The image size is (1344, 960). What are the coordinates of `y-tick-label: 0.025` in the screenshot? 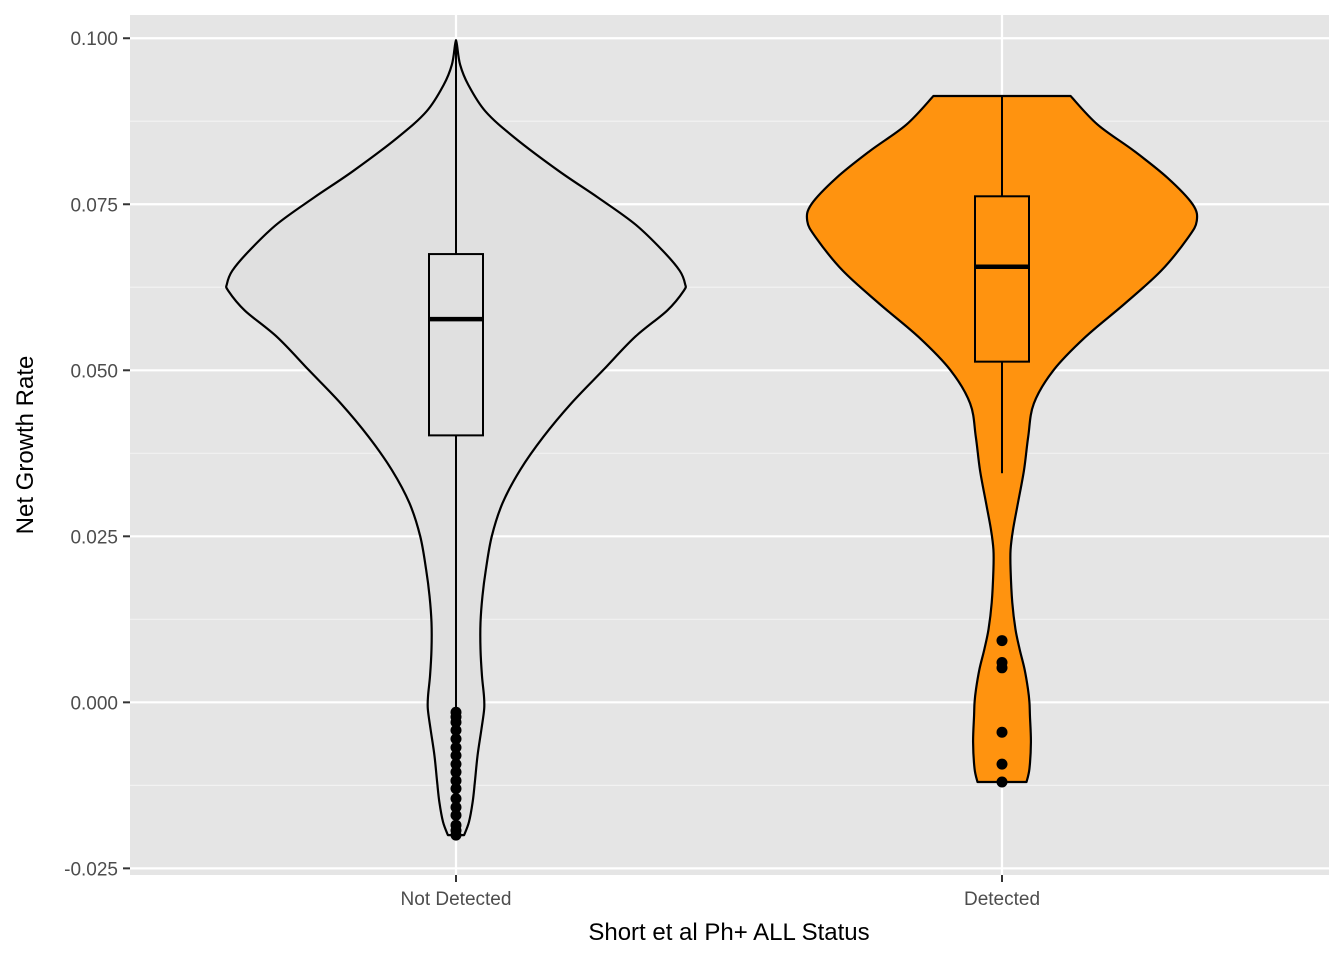 It's located at (94, 537).